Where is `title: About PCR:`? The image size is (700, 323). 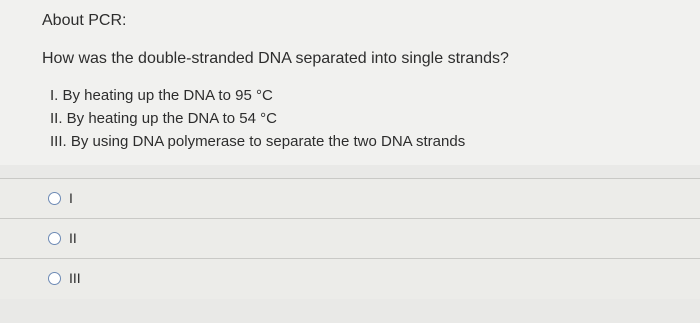 title: About PCR: is located at coordinates (84, 20).